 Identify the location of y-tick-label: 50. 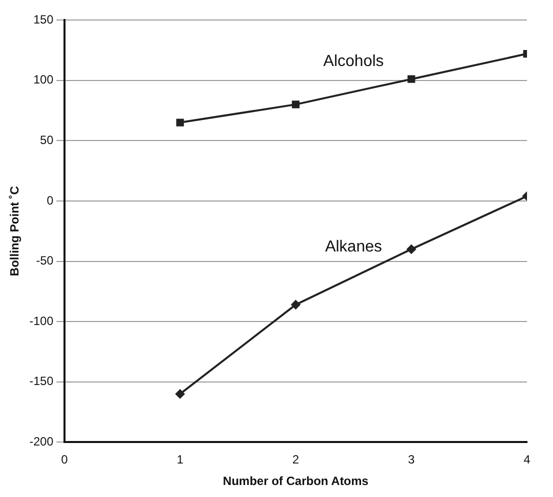
(47, 139).